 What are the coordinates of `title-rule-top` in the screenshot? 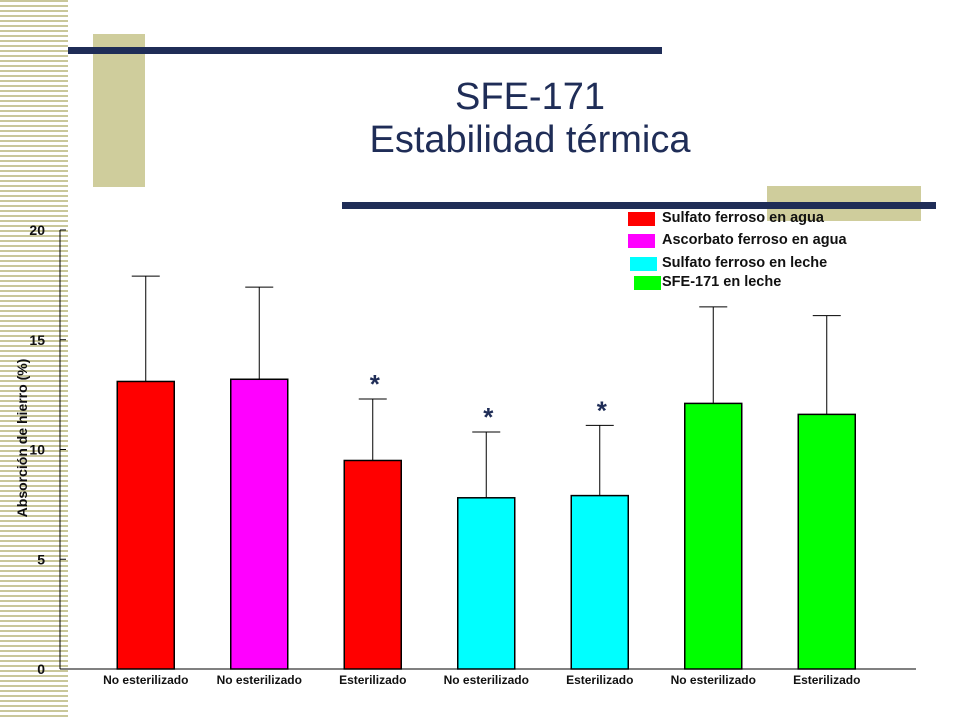 It's located at (365, 50).